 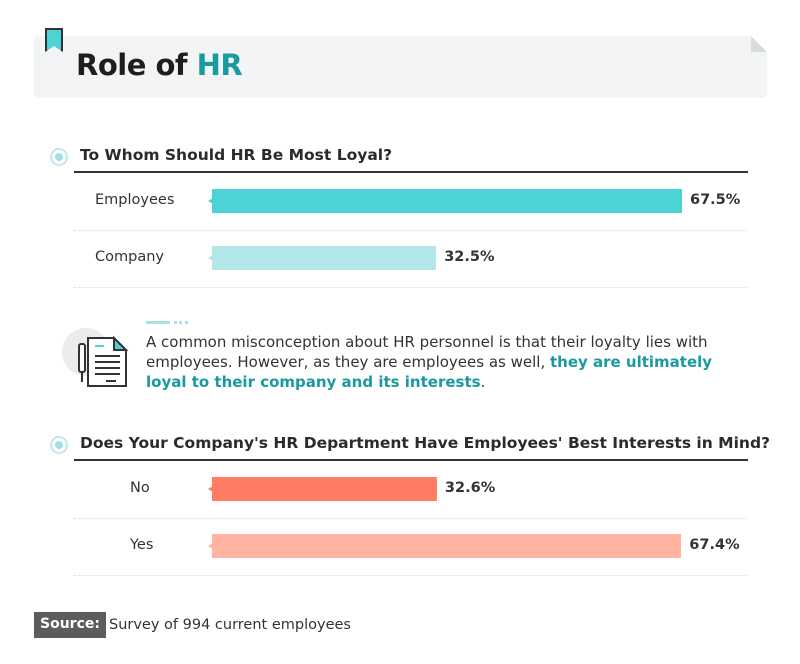 What do you see at coordinates (445, 546) in the screenshot?
I see `bar-yes` at bounding box center [445, 546].